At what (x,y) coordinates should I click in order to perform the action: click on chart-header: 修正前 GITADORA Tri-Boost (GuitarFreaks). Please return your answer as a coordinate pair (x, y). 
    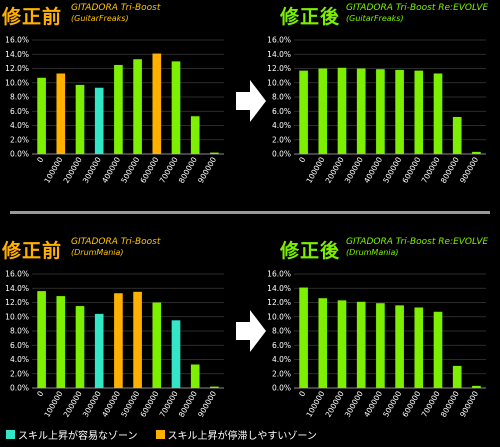
    Looking at the image, I should click on (117, 17).